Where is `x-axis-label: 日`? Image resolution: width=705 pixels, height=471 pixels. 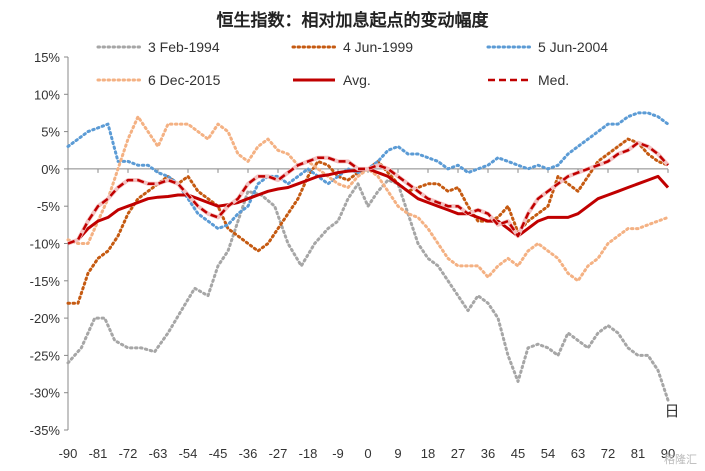
x-axis-label: 日 is located at coordinates (671, 411).